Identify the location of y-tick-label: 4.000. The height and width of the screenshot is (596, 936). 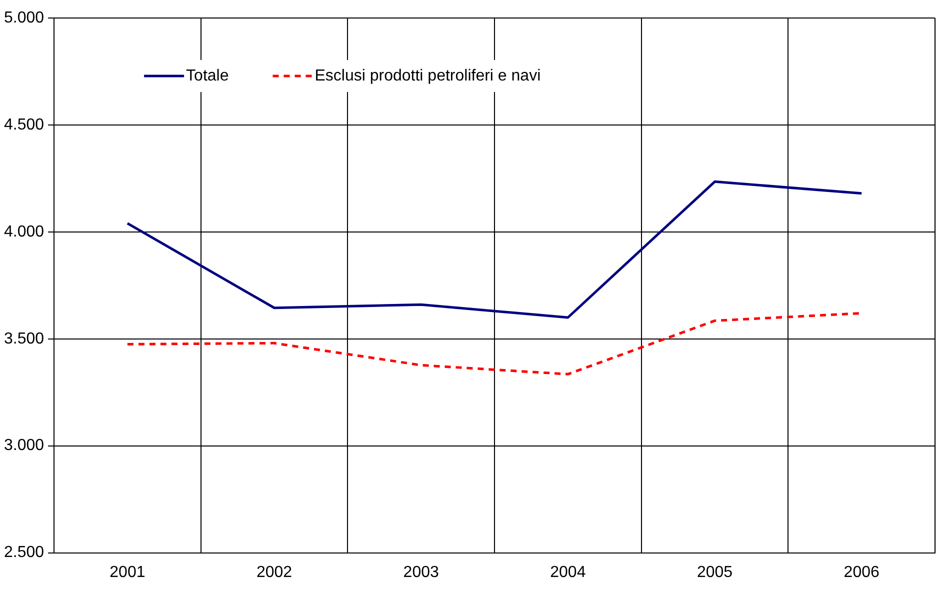
(24, 231).